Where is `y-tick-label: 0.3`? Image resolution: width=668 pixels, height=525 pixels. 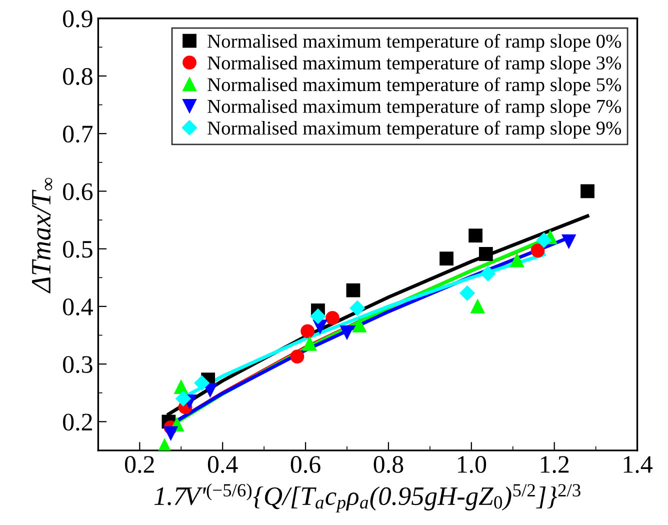
y-tick-label: 0.3 is located at coordinates (77, 365).